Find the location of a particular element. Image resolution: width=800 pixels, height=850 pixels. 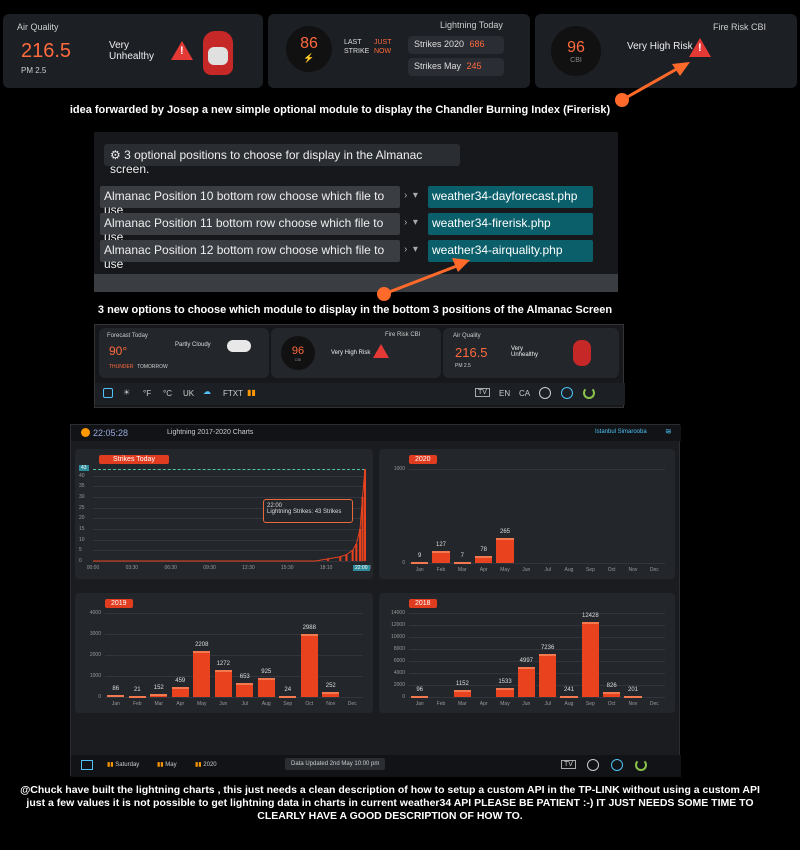

close-dot is located at coordinates (85, 432).